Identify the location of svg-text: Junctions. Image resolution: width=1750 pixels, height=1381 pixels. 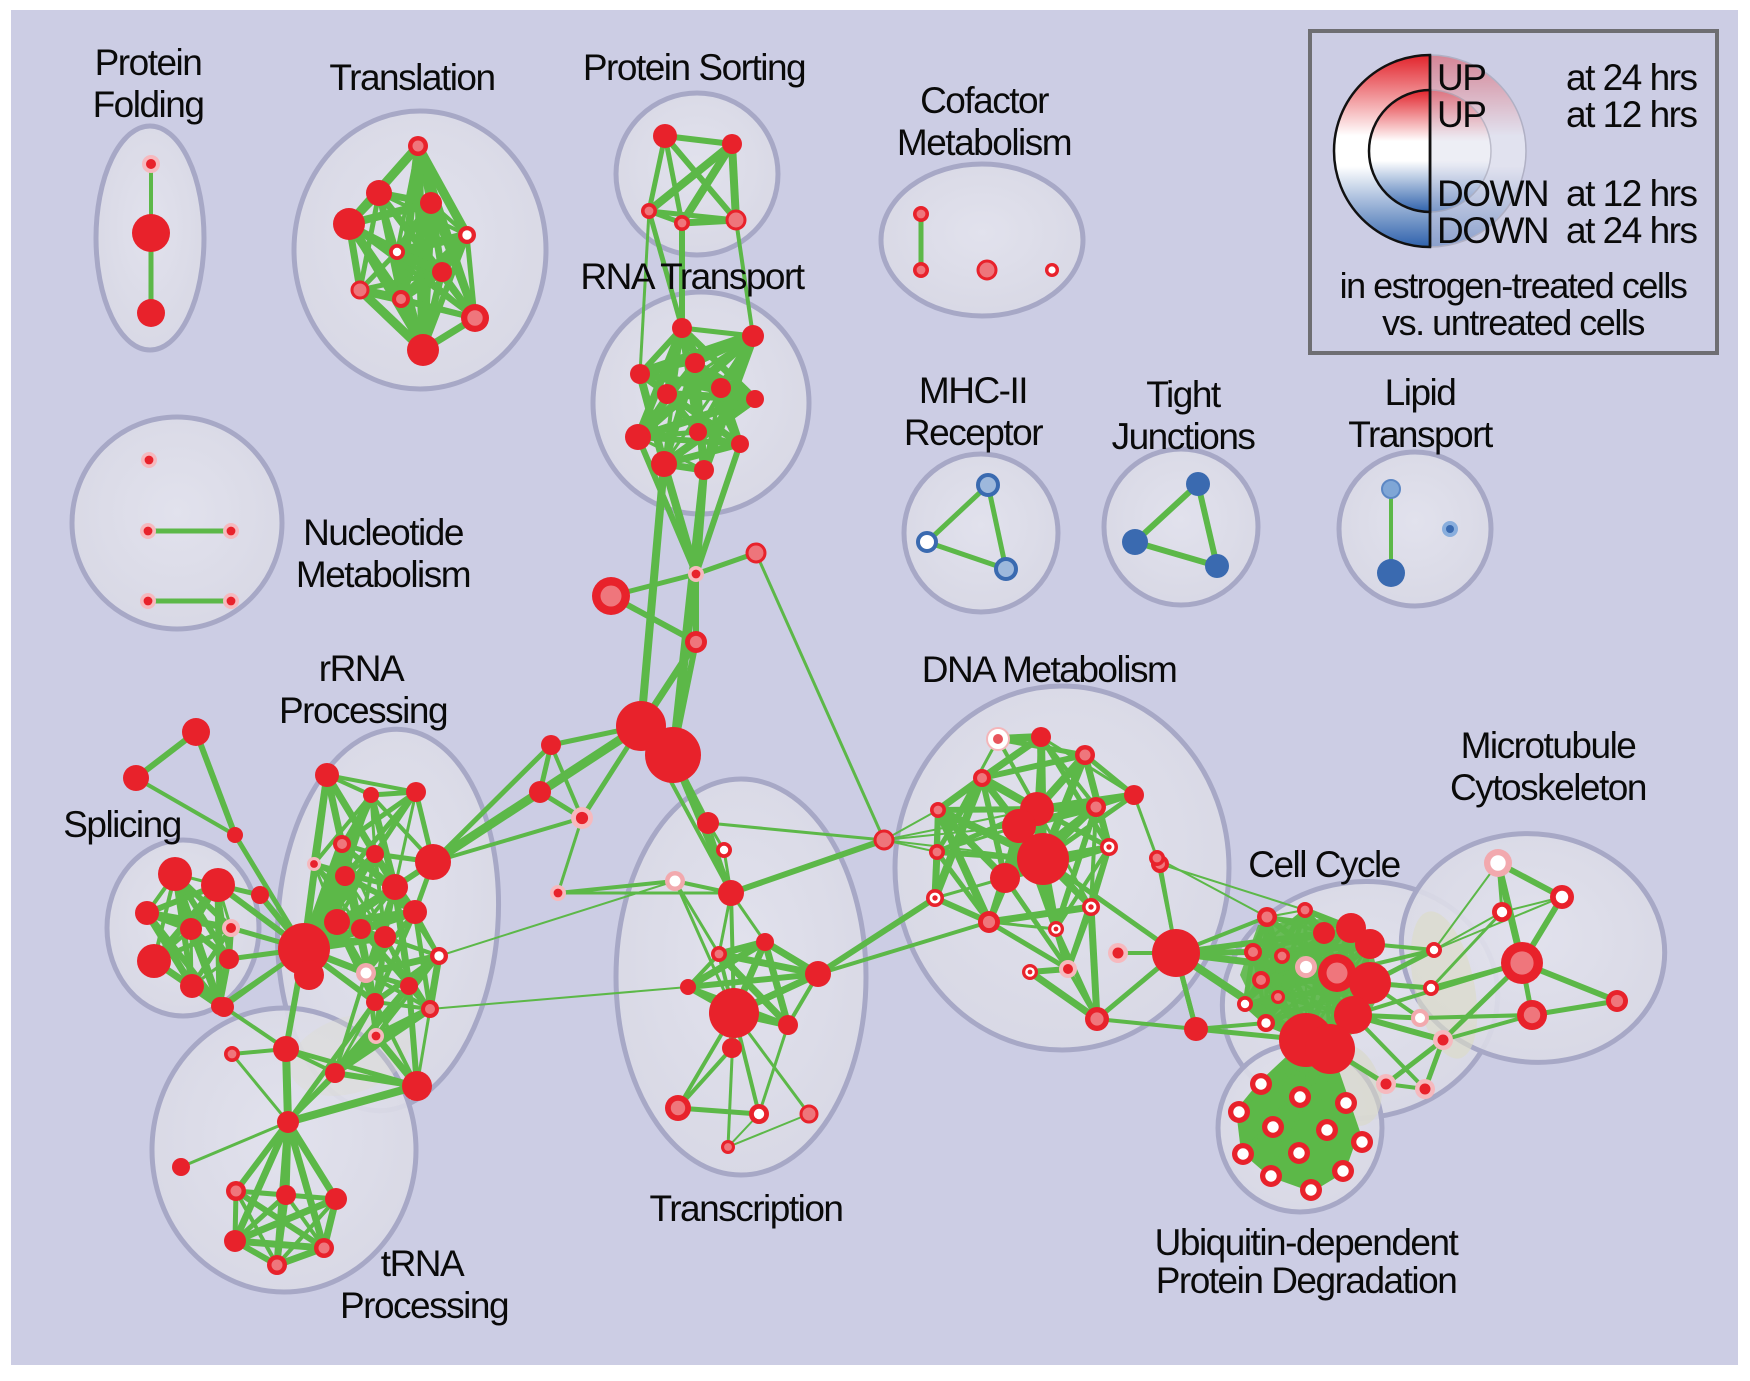
(1184, 436).